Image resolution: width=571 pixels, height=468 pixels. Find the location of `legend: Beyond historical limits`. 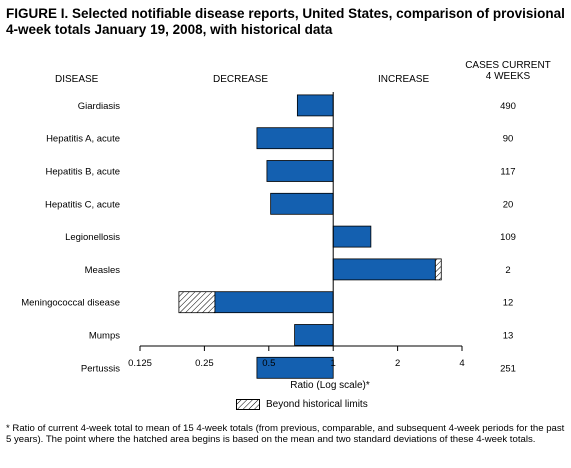

legend: Beyond historical limits is located at coordinates (302, 404).